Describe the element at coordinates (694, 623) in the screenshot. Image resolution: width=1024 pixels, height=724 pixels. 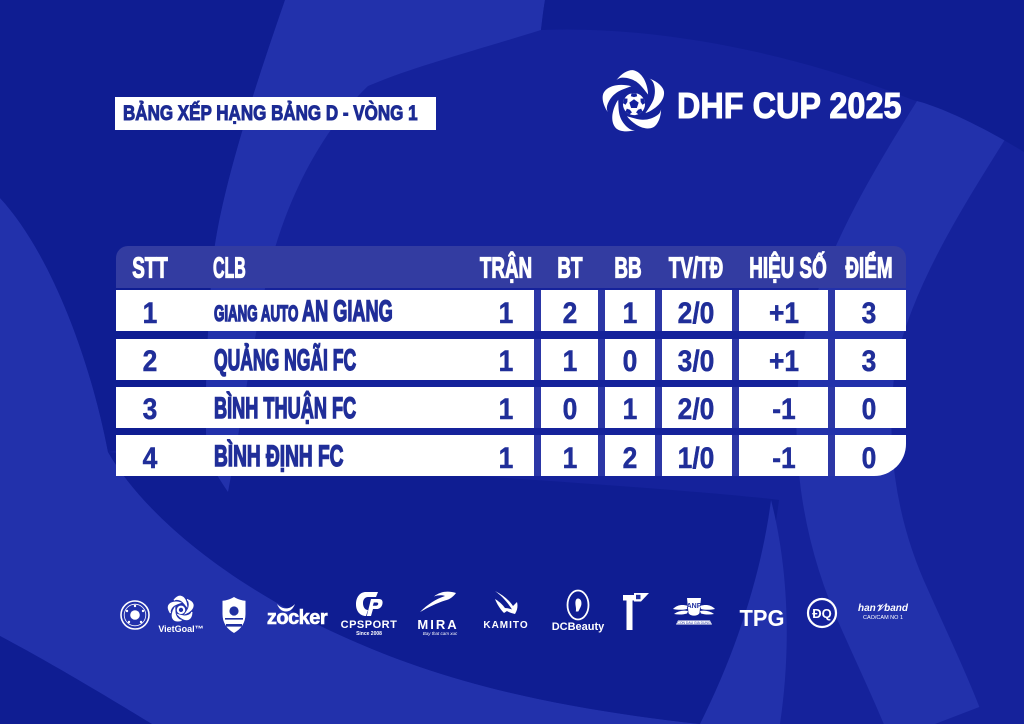
I see `svg-text: CON DAU GIA DUNG` at that location.